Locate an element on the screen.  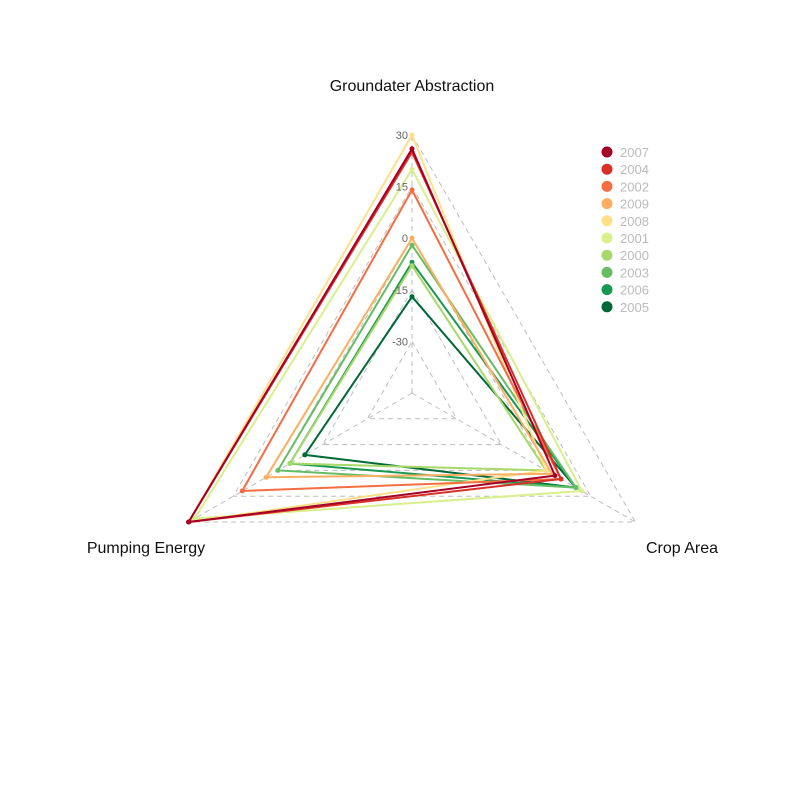
series-line-2003 is located at coordinates (426, 366).